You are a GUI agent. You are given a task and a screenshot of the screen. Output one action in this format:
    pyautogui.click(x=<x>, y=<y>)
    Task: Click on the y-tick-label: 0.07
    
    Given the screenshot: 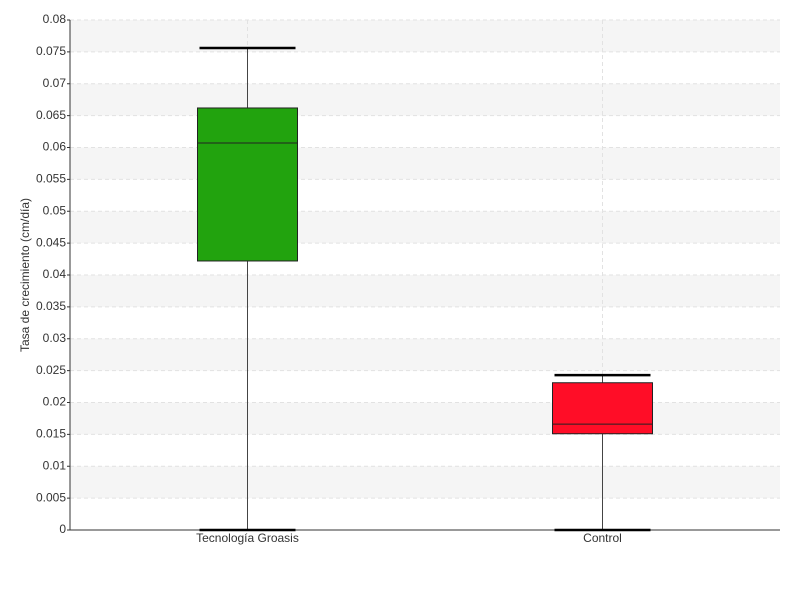 What is the action you would take?
    pyautogui.click(x=55, y=83)
    